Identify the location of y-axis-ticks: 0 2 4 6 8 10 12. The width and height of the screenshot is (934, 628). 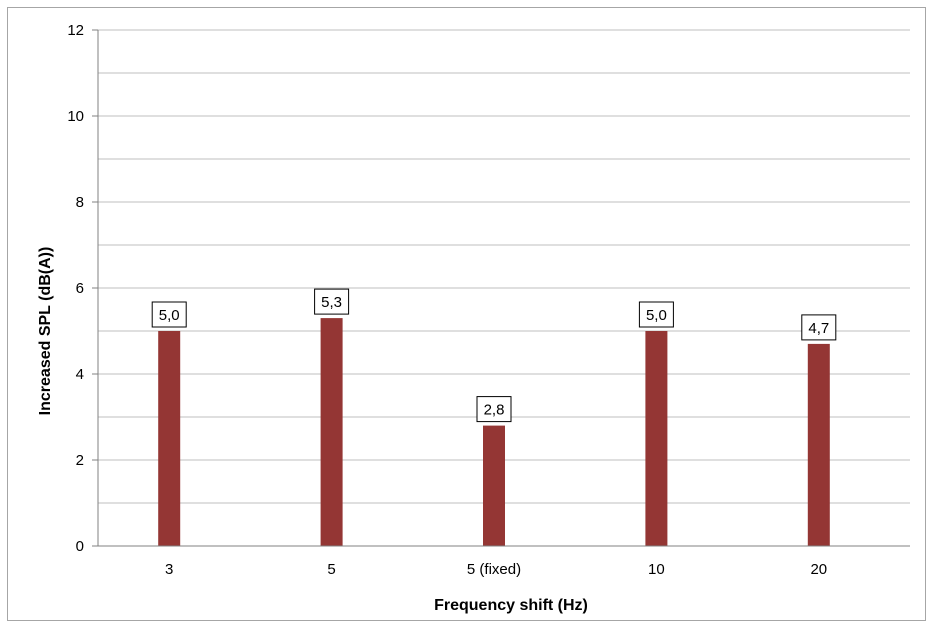
(82, 288).